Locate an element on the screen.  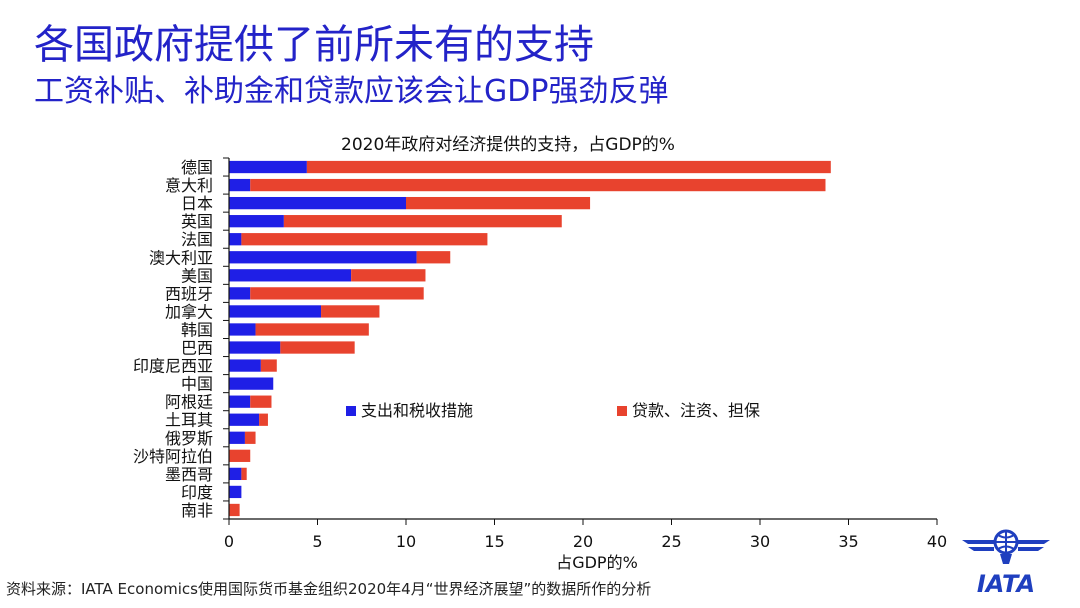
category-label: 俄罗斯 is located at coordinates (189, 438).